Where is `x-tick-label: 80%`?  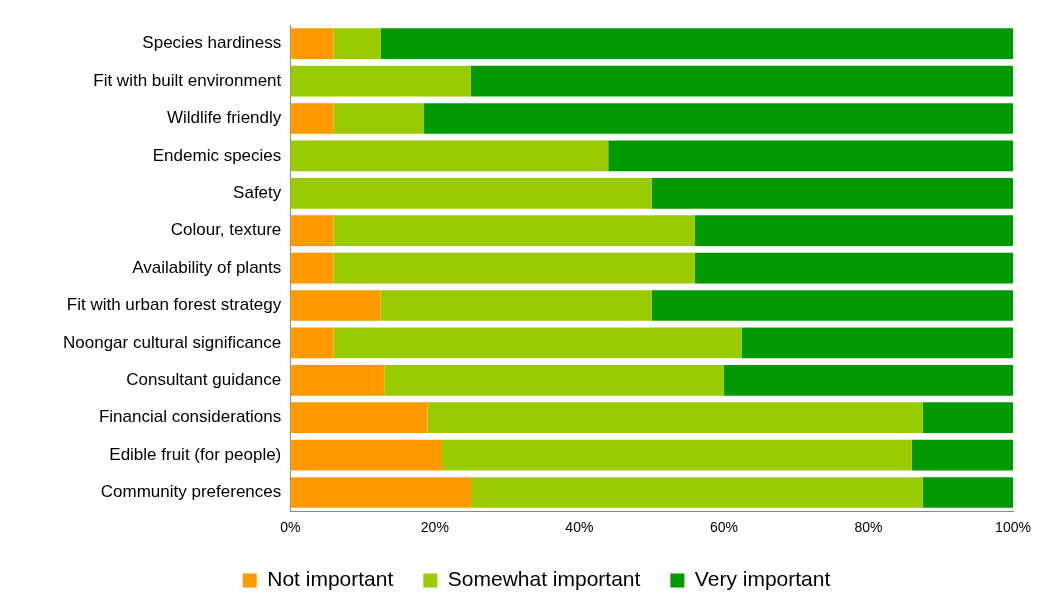
x-tick-label: 80% is located at coordinates (868, 527).